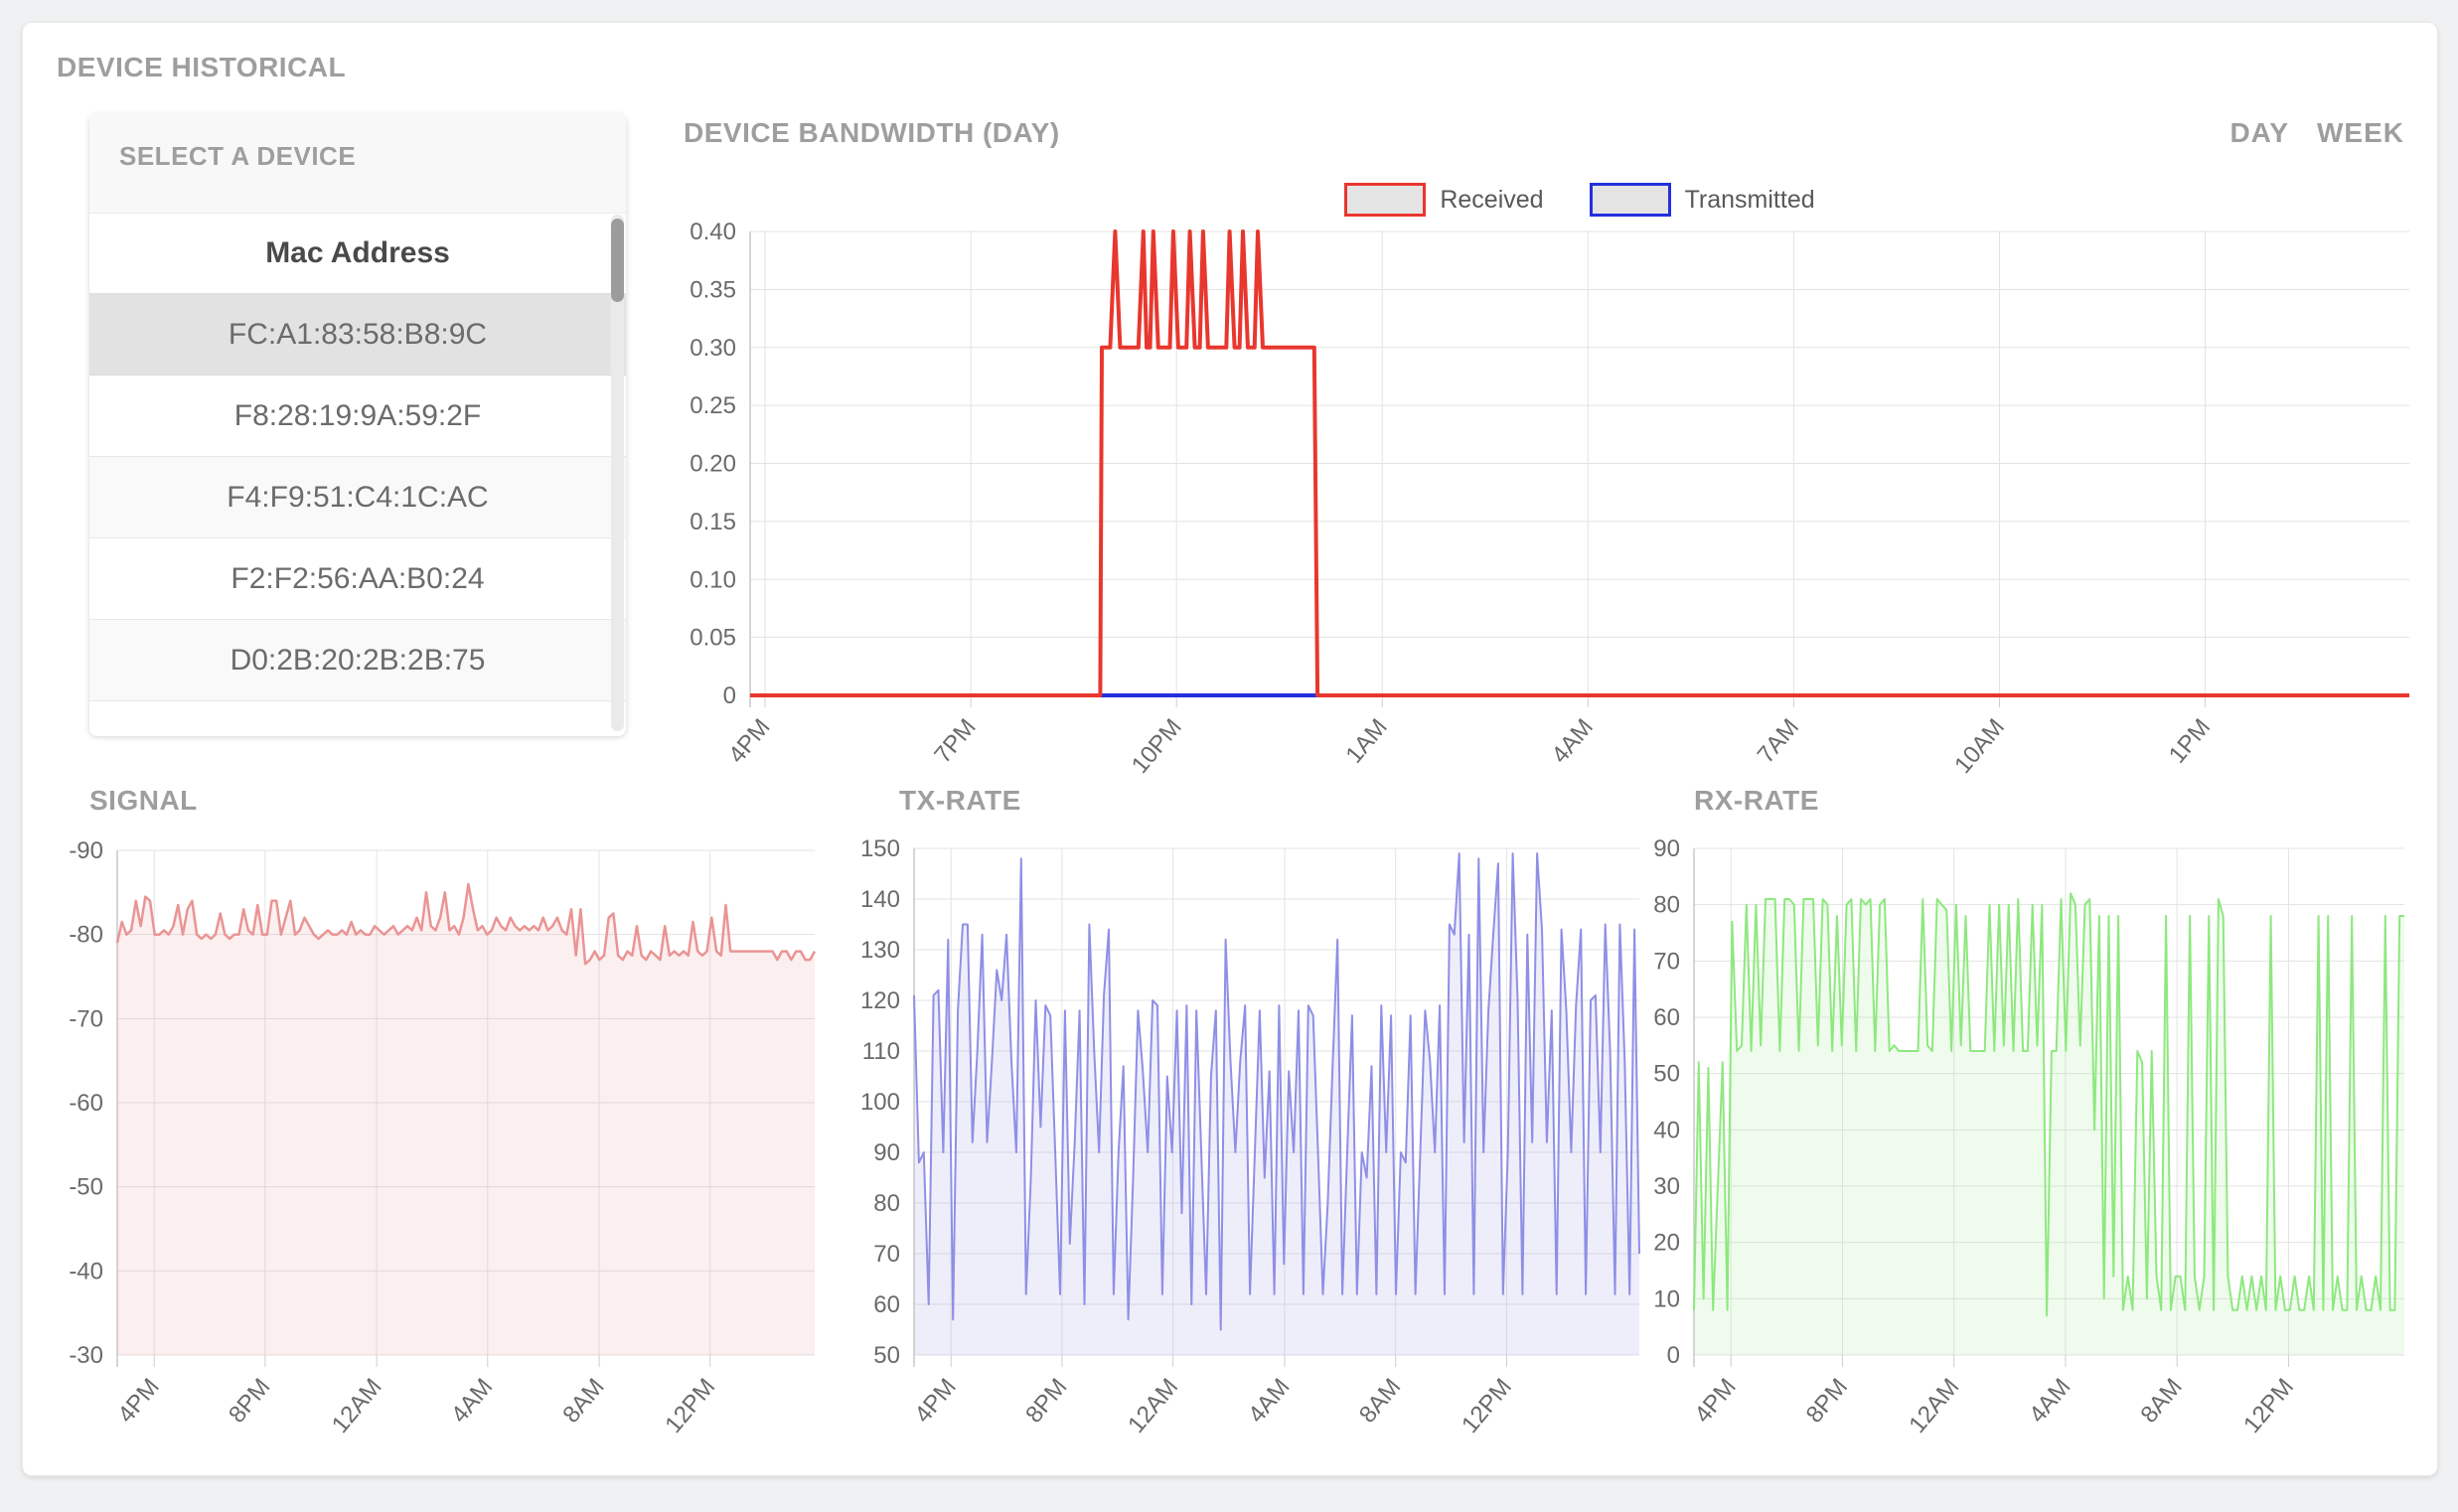  What do you see at coordinates (955, 741) in the screenshot?
I see `svg-text: 7PM` at bounding box center [955, 741].